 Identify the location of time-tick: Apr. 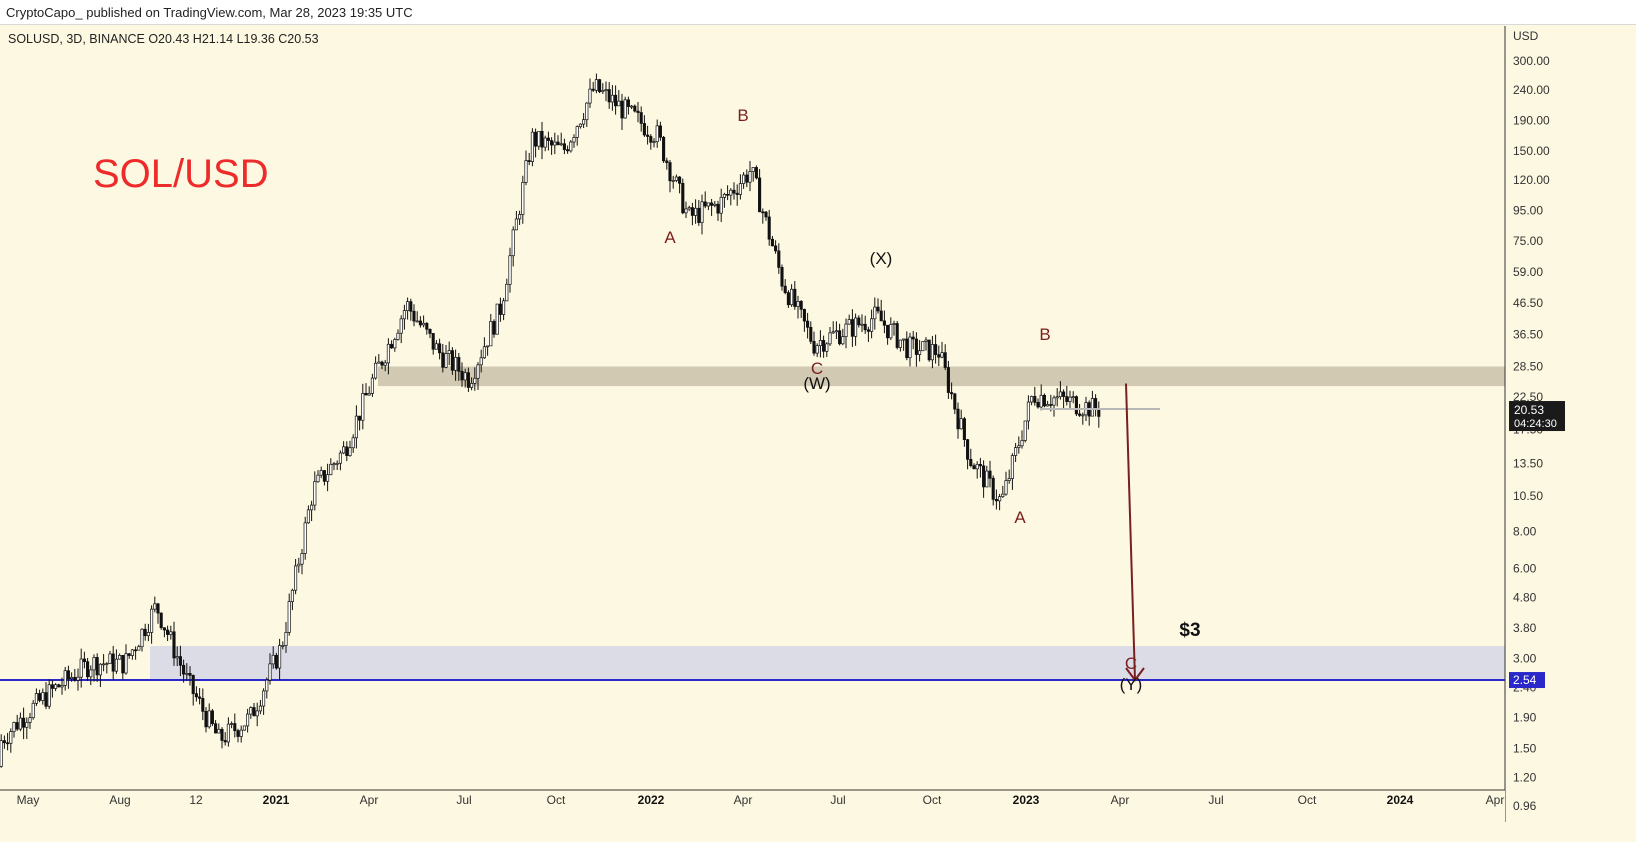
(369, 800).